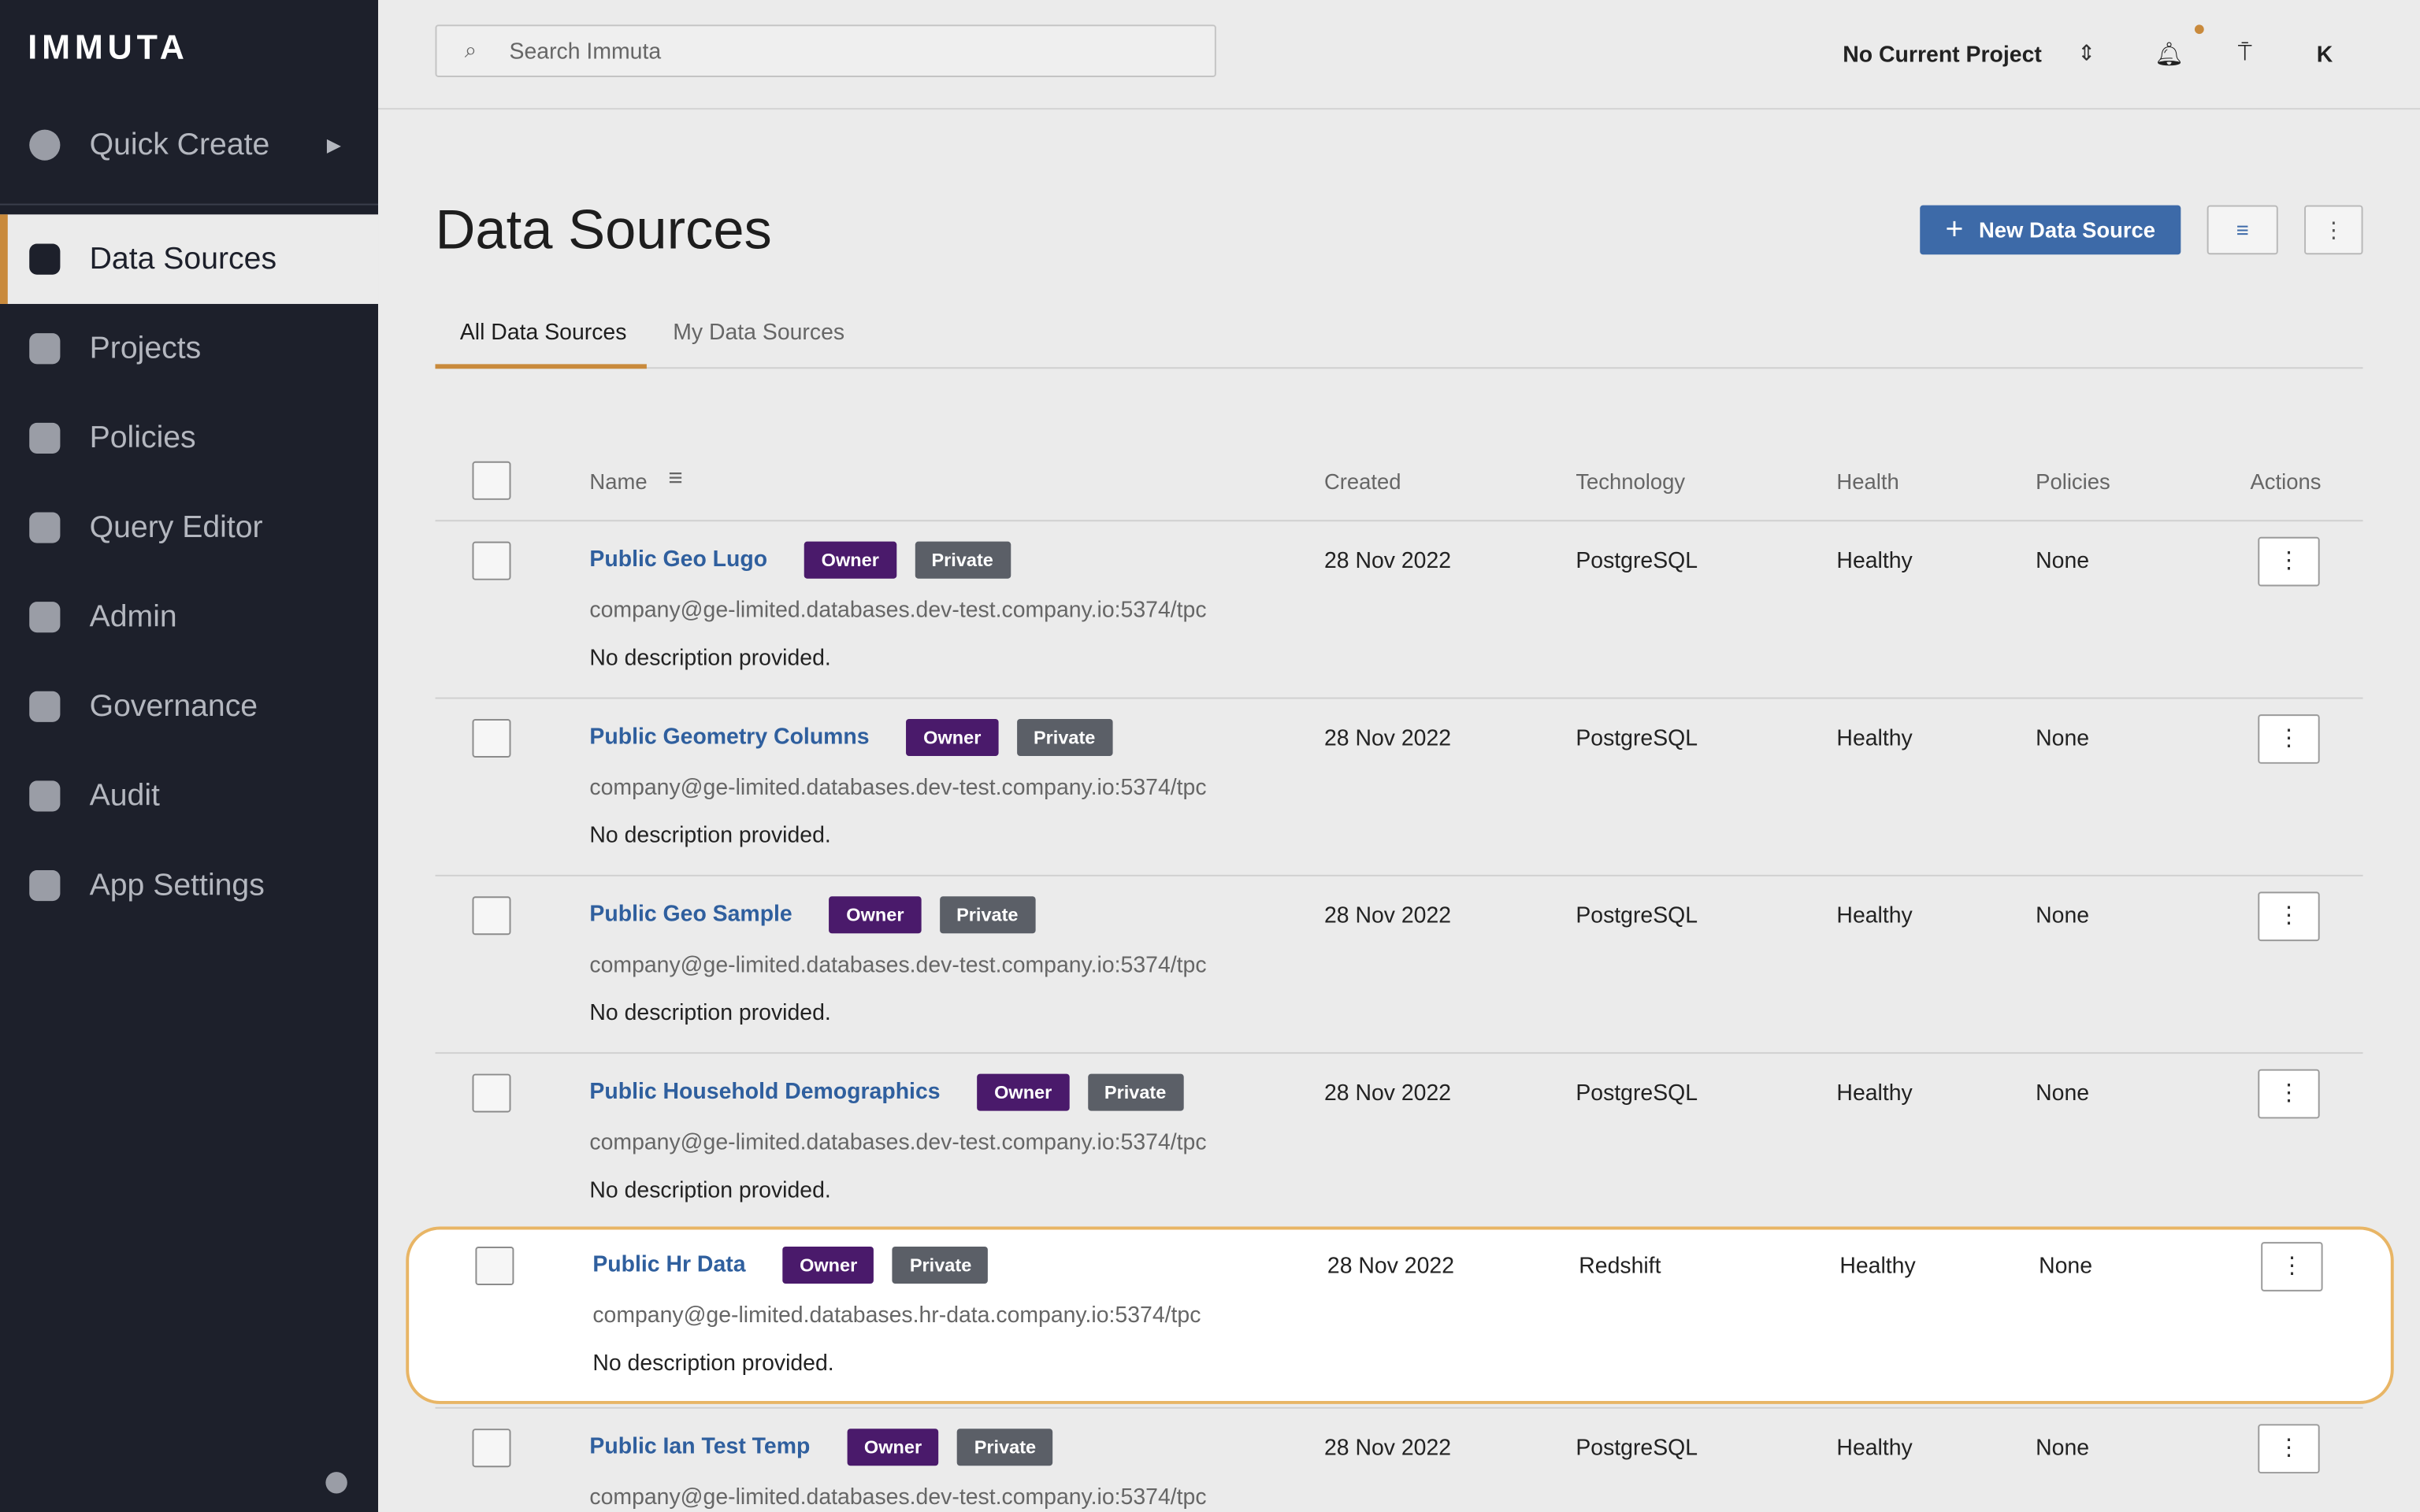  What do you see at coordinates (690, 915) in the screenshot?
I see `data-source-name: Public Geo Sample` at bounding box center [690, 915].